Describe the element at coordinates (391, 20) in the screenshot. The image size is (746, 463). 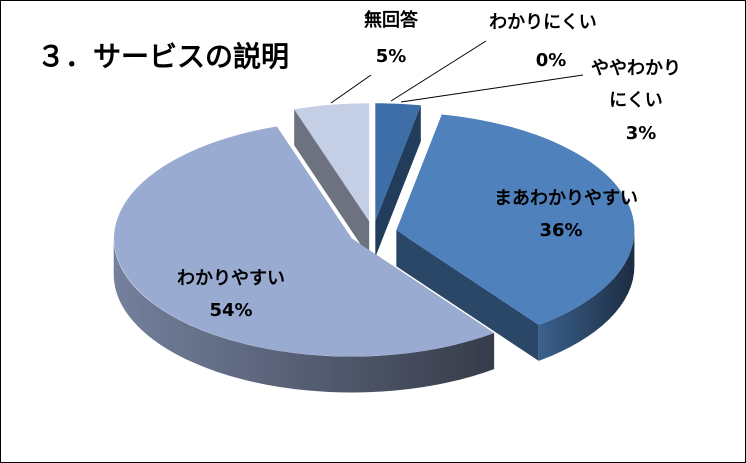
I see `slice-label: 無回答` at that location.